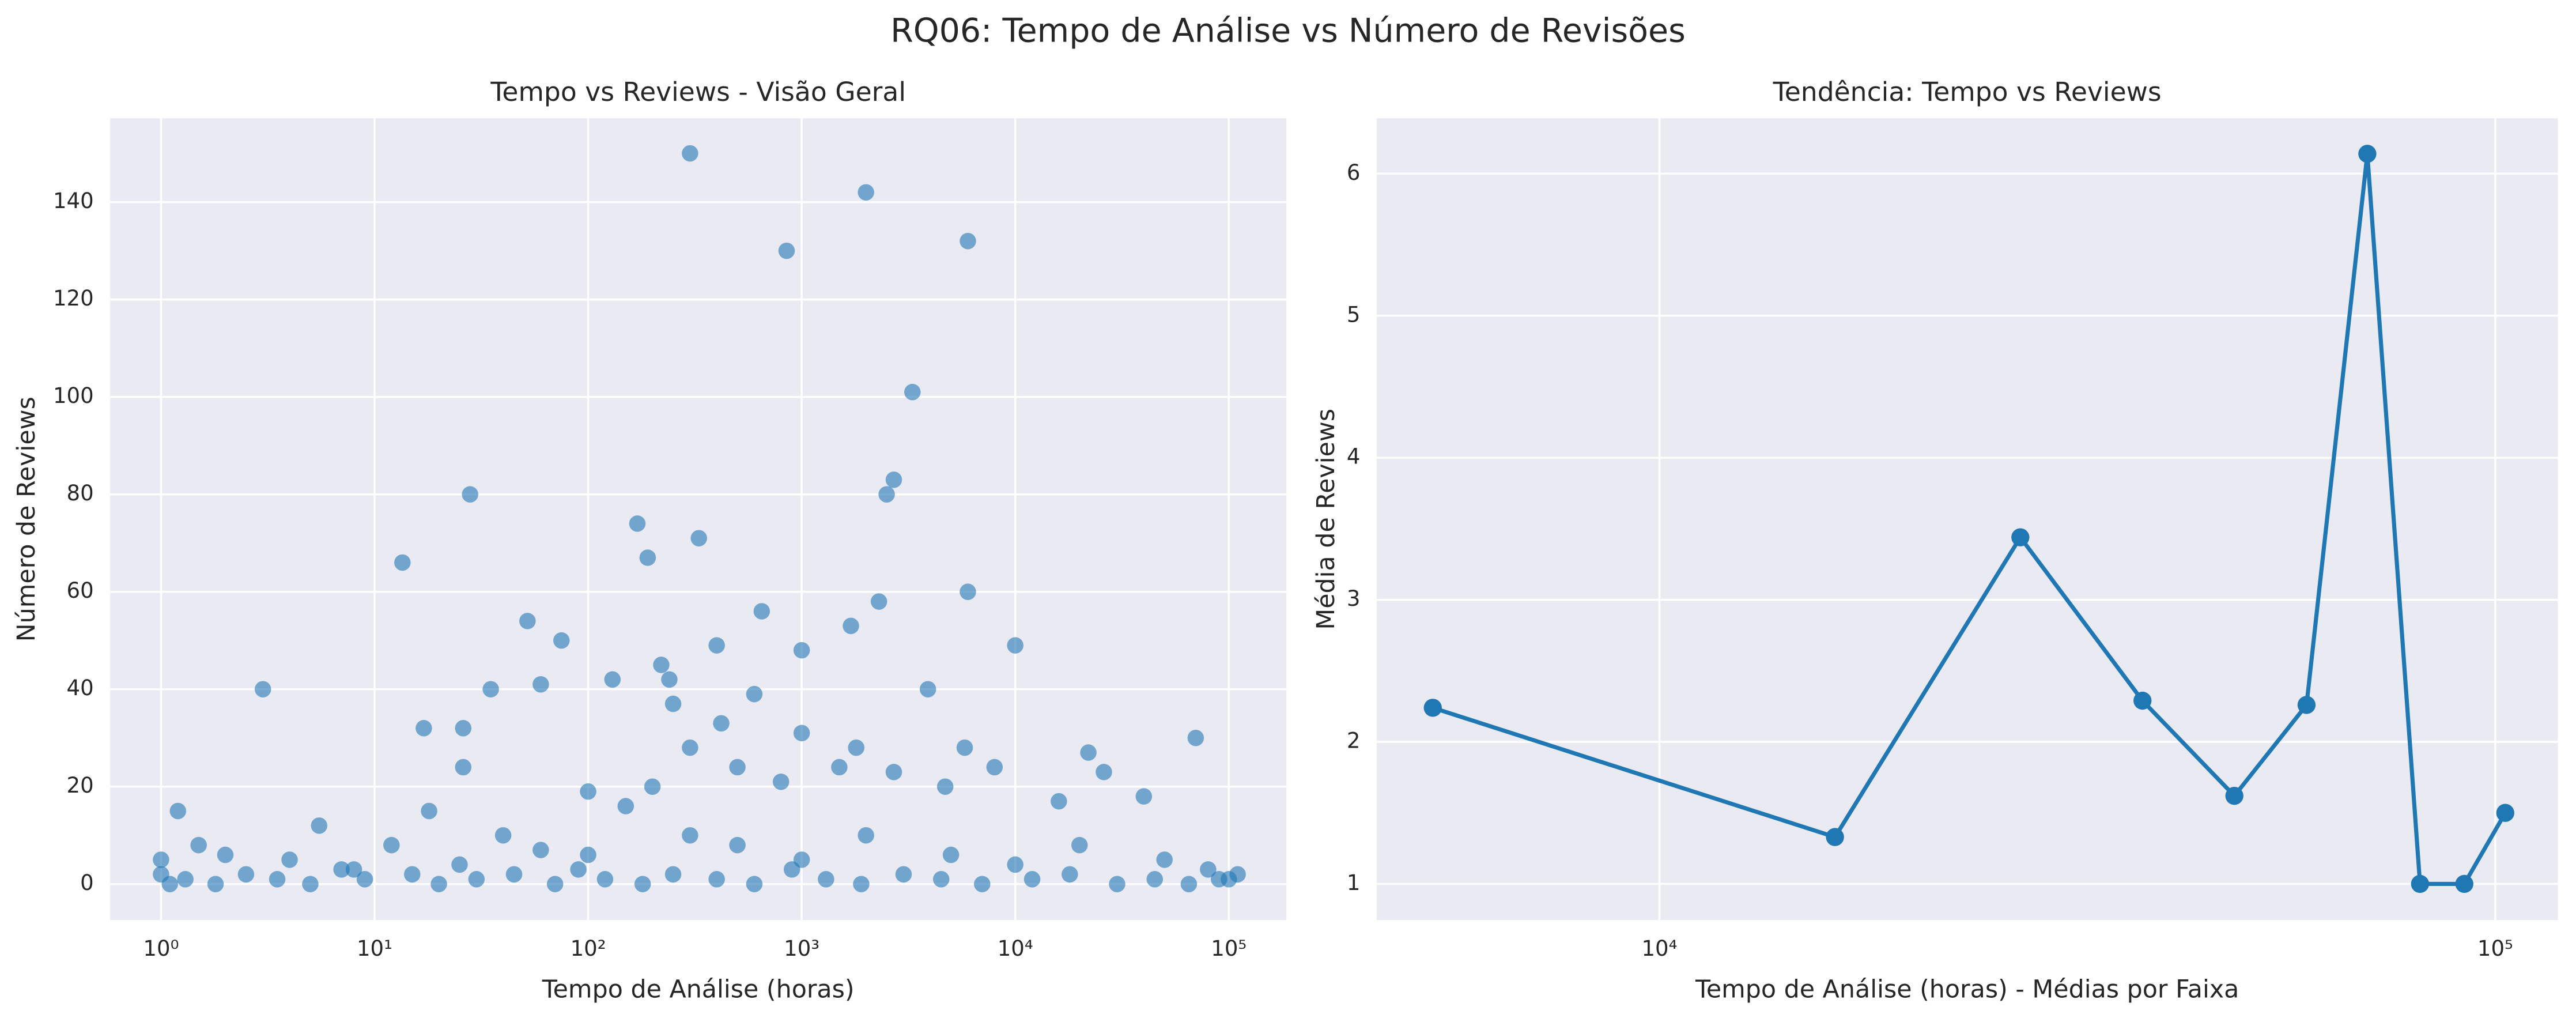  What do you see at coordinates (1354, 172) in the screenshot?
I see `y-tick-label: 6` at bounding box center [1354, 172].